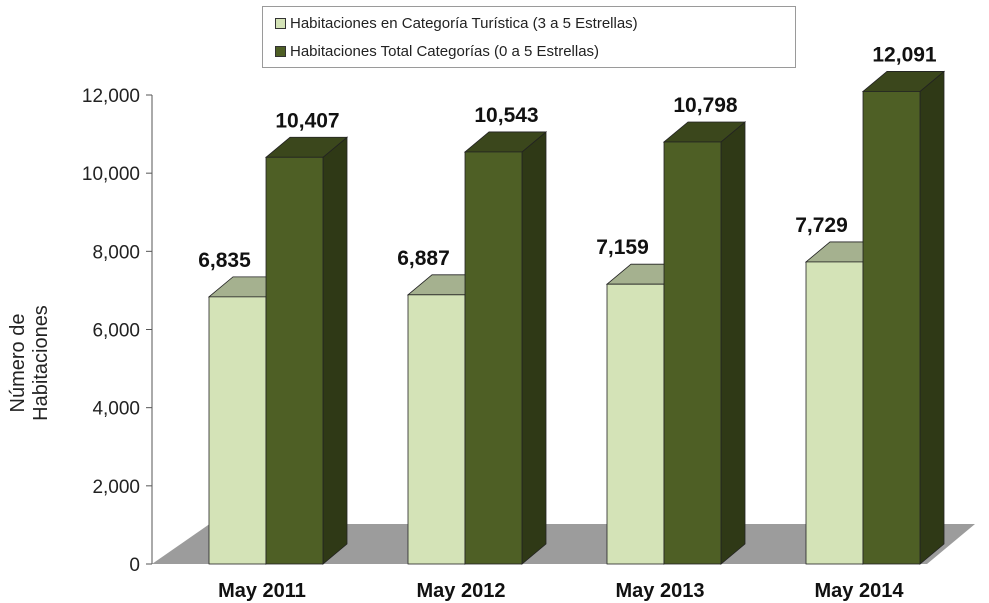  I want to click on data-label: 12,091, so click(904, 54).